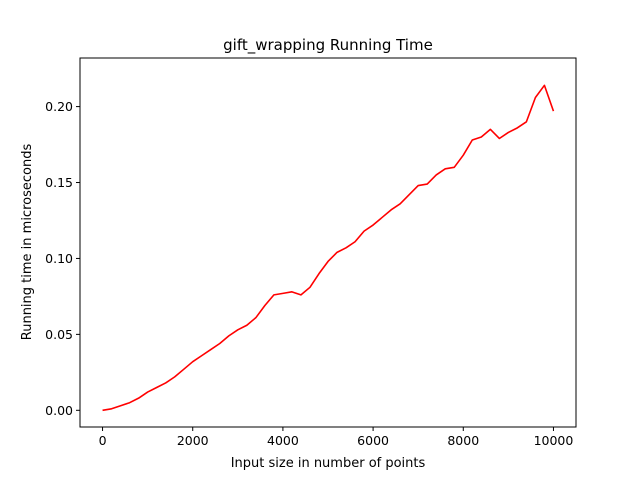 This screenshot has height=480, width=640. What do you see at coordinates (336, 437) in the screenshot?
I see `x-axis: 0 2000 4000 6000 8000 10000` at bounding box center [336, 437].